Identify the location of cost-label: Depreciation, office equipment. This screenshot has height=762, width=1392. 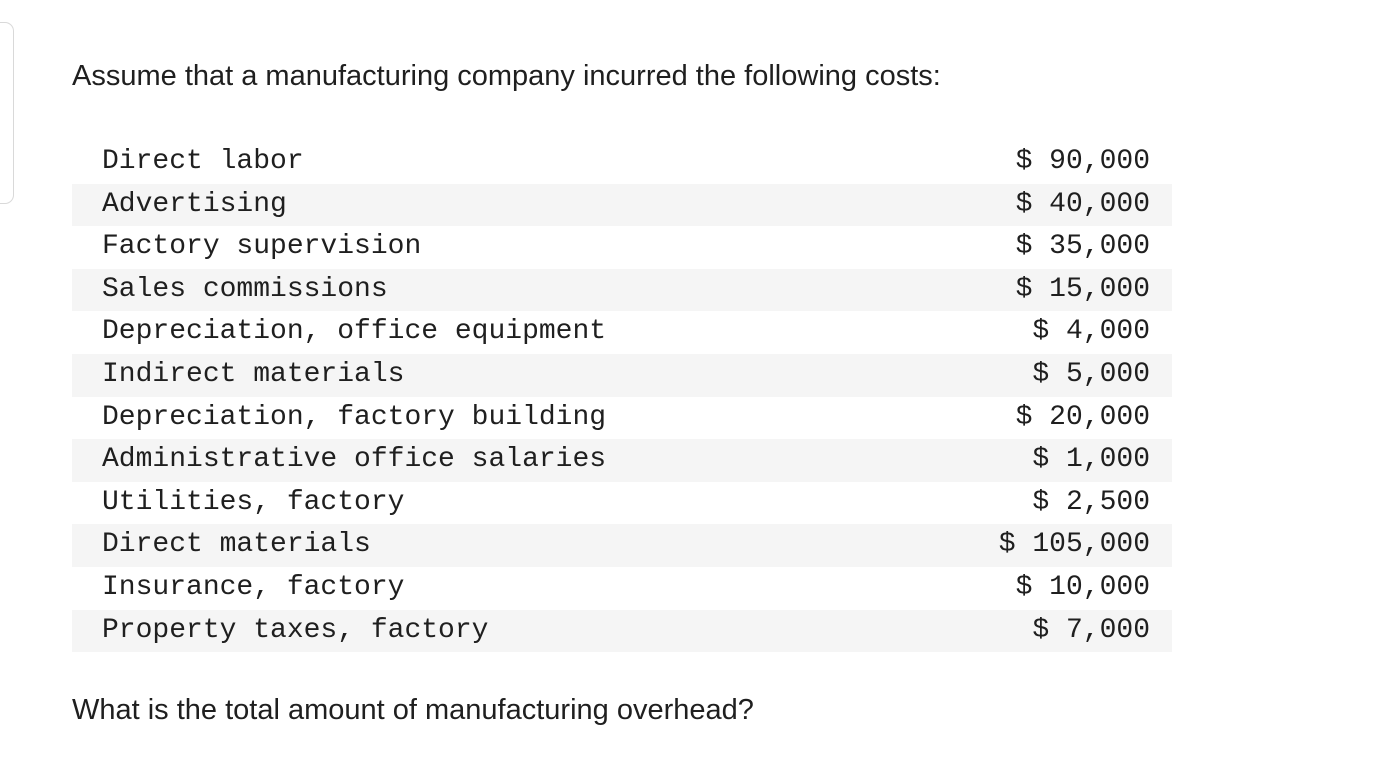
(354, 332).